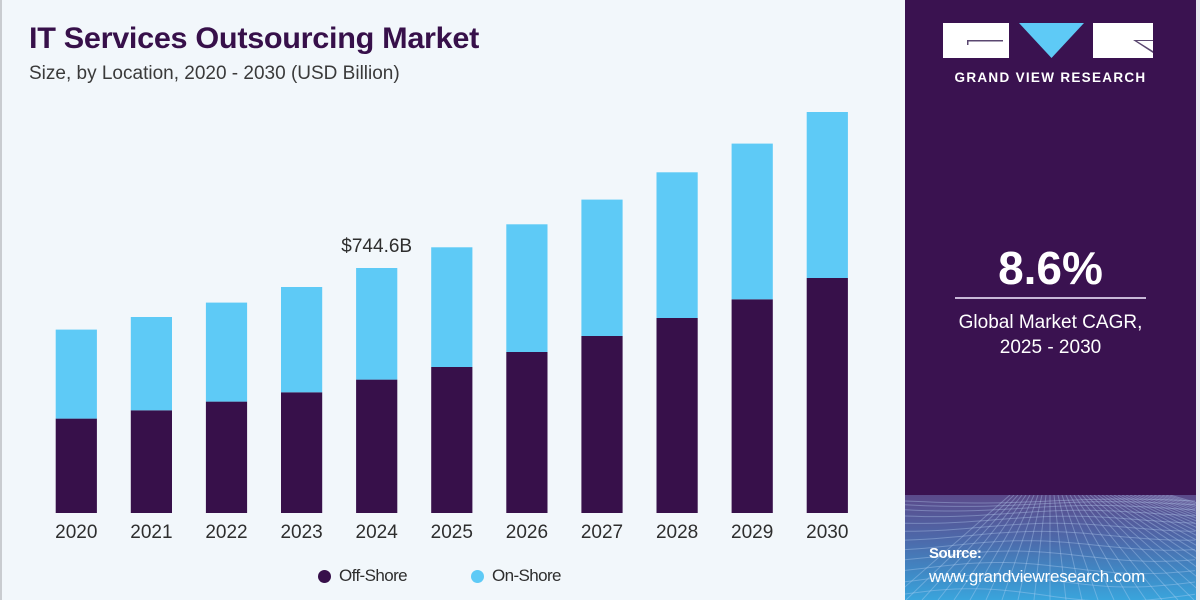 The height and width of the screenshot is (600, 1200). Describe the element at coordinates (324, 576) in the screenshot. I see `legend-swatch-offshore` at that location.